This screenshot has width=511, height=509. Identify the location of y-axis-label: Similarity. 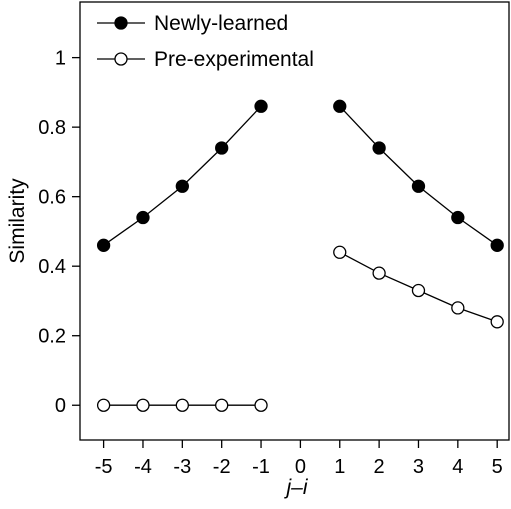
(17, 221).